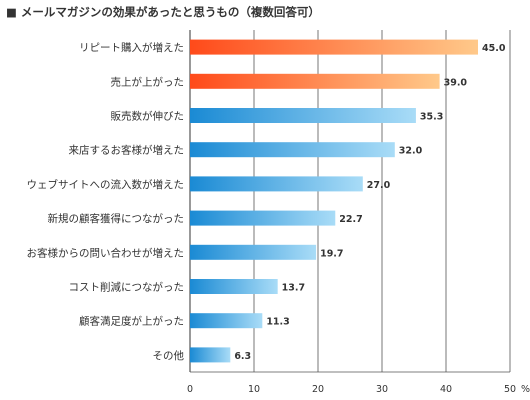 Image resolution: width=530 pixels, height=400 pixels. What do you see at coordinates (148, 116) in the screenshot?
I see `category-label: 販売数が伸びた` at bounding box center [148, 116].